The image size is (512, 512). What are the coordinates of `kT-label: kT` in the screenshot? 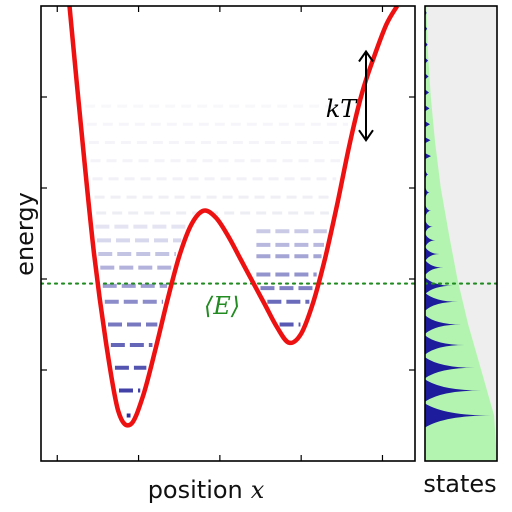 It's located at (342, 109).